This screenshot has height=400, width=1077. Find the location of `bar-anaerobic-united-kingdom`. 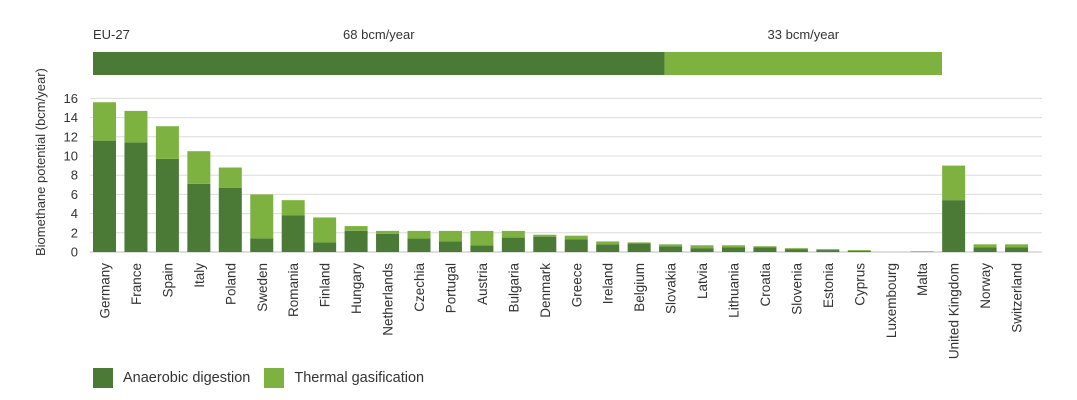

bar-anaerobic-united-kingdom is located at coordinates (954, 226).